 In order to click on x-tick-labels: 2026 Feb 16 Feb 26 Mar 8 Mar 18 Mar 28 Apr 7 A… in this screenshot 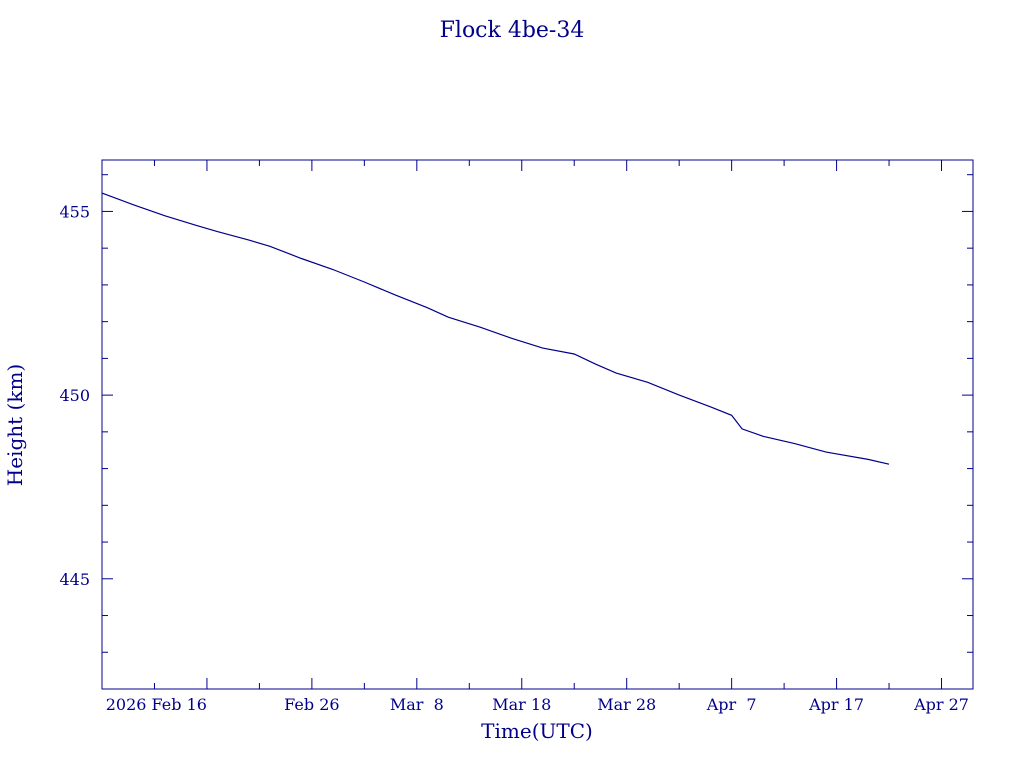, I will do `click(537, 704)`.